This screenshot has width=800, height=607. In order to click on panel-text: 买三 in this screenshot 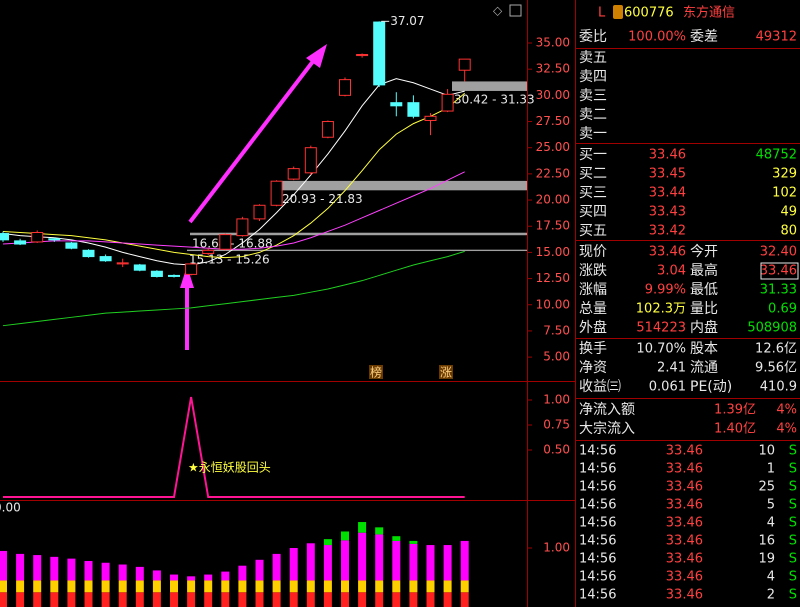, I will do `click(593, 193)`.